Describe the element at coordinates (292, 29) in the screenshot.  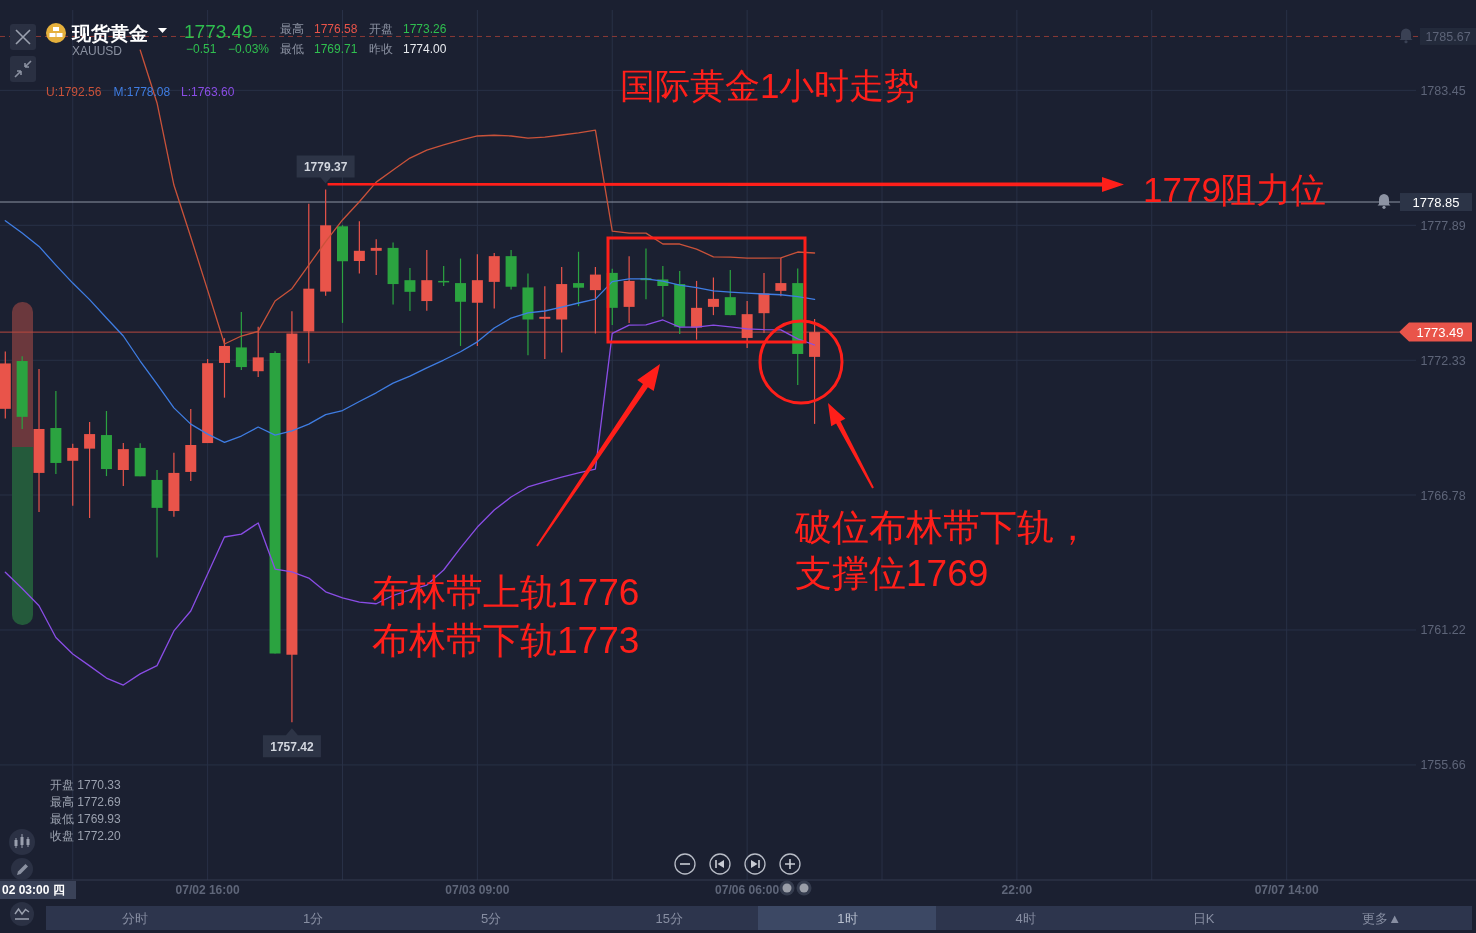
I see `annotation: 最高` at that location.